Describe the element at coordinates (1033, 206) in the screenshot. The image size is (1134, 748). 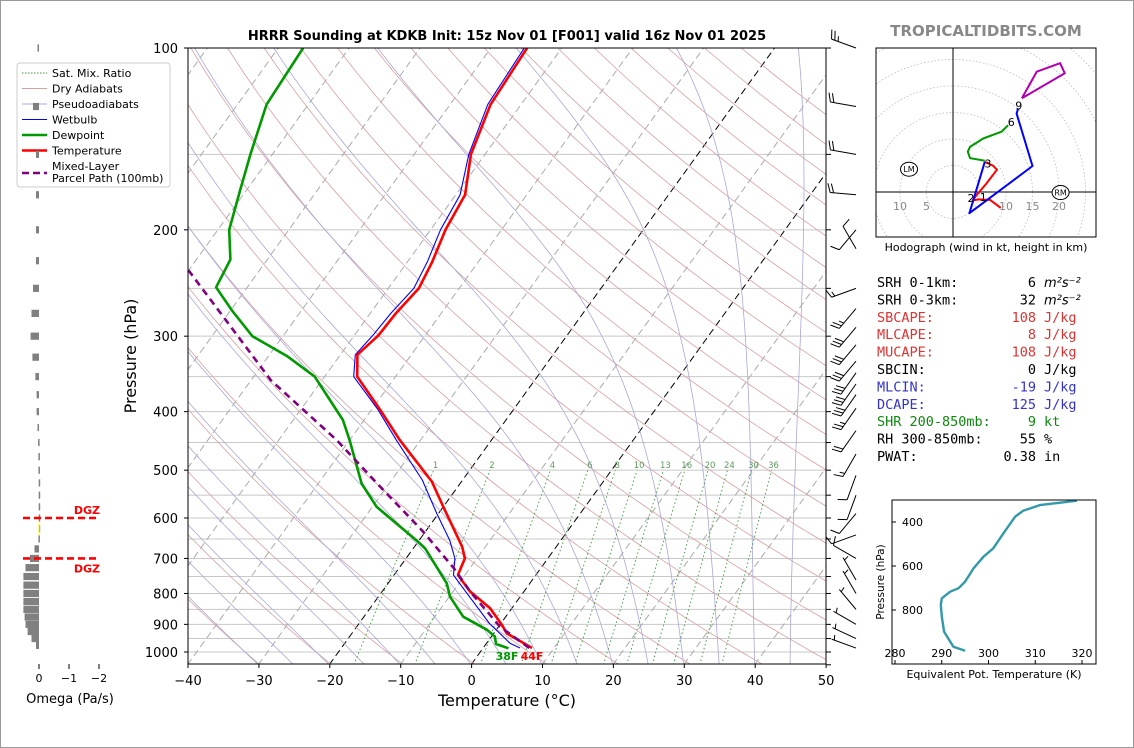
I see `hodograph-ring-label: 15` at that location.